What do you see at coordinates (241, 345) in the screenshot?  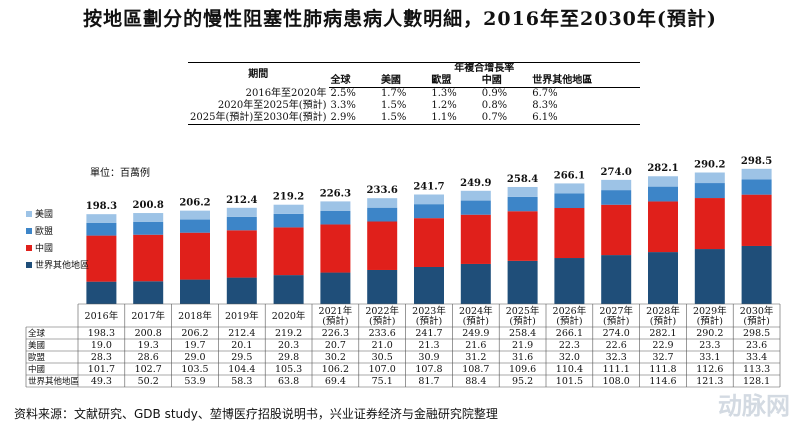 I see `table-cell-value: 20.1` at bounding box center [241, 345].